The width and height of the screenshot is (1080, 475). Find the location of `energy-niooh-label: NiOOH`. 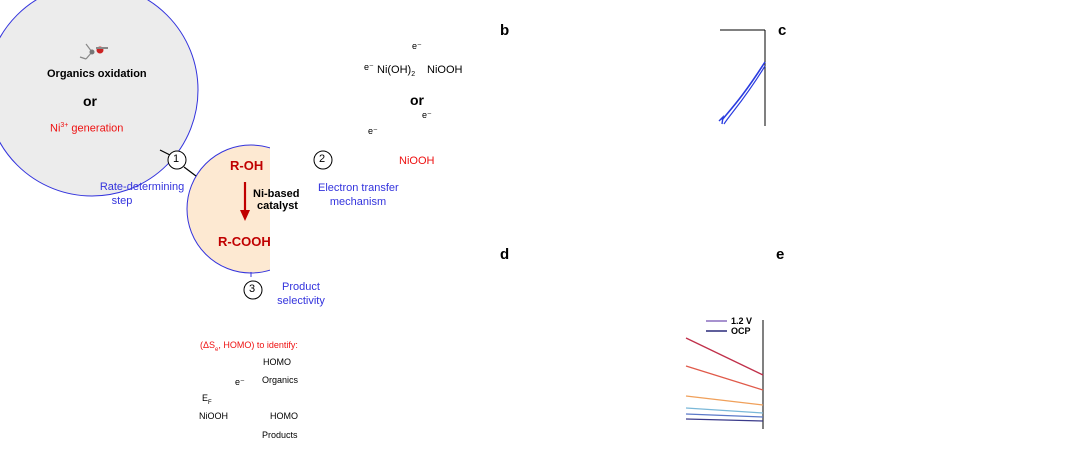

energy-niooh-label: NiOOH is located at coordinates (213, 416).